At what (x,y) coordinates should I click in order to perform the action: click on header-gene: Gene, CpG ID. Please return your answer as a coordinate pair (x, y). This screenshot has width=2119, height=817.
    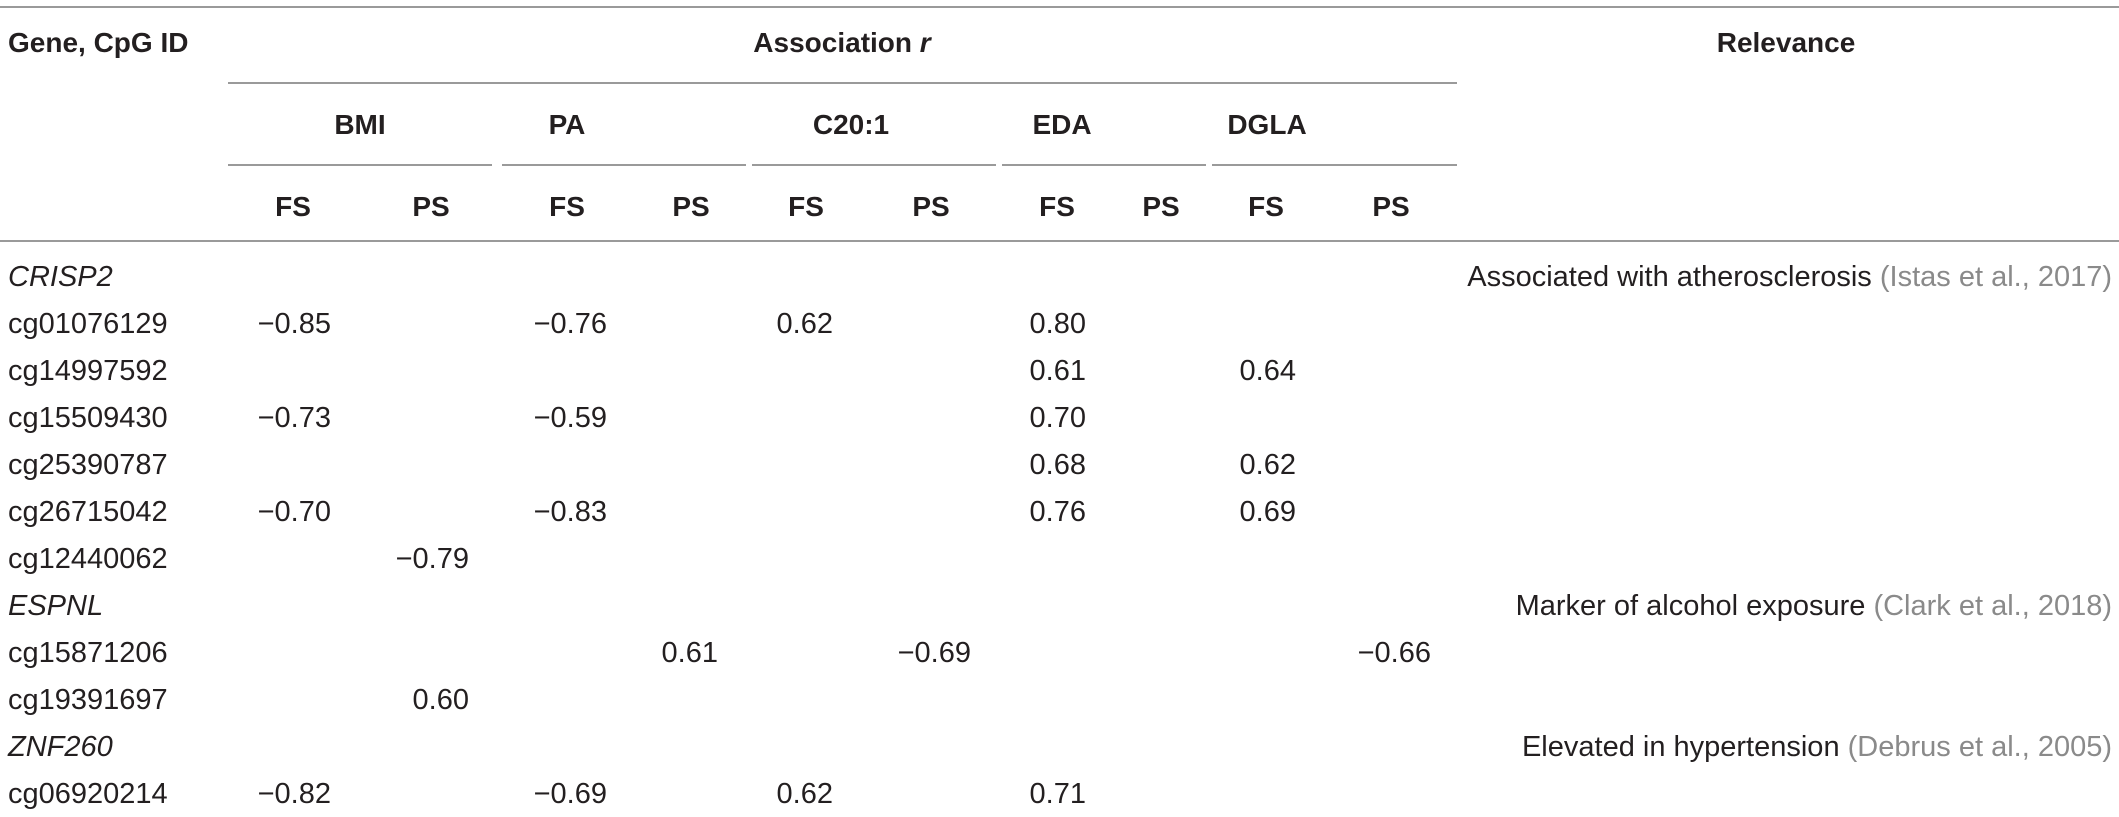
    Looking at the image, I should click on (98, 42).